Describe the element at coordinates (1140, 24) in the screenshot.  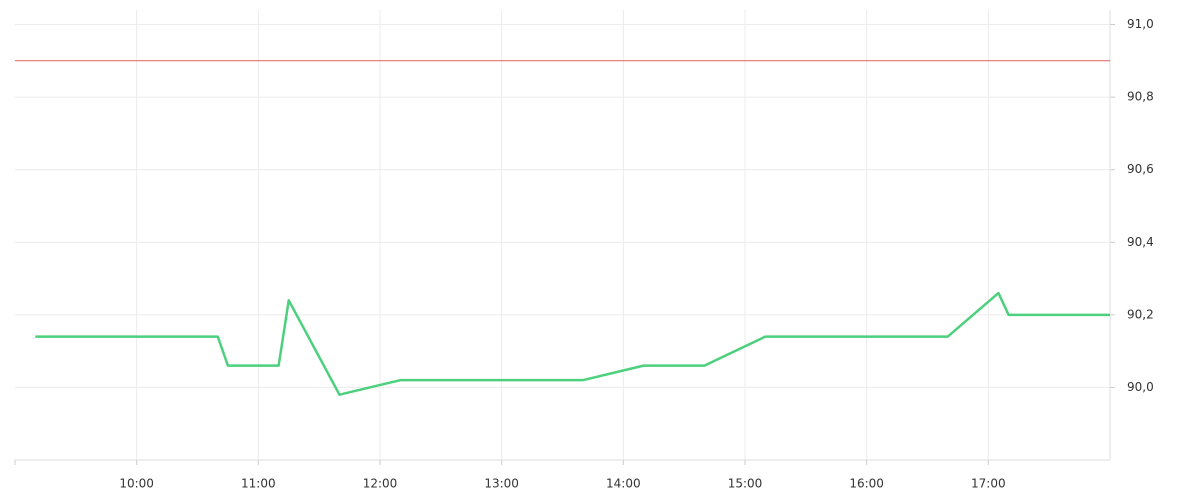
I see `y-tick-label: 91,0` at that location.